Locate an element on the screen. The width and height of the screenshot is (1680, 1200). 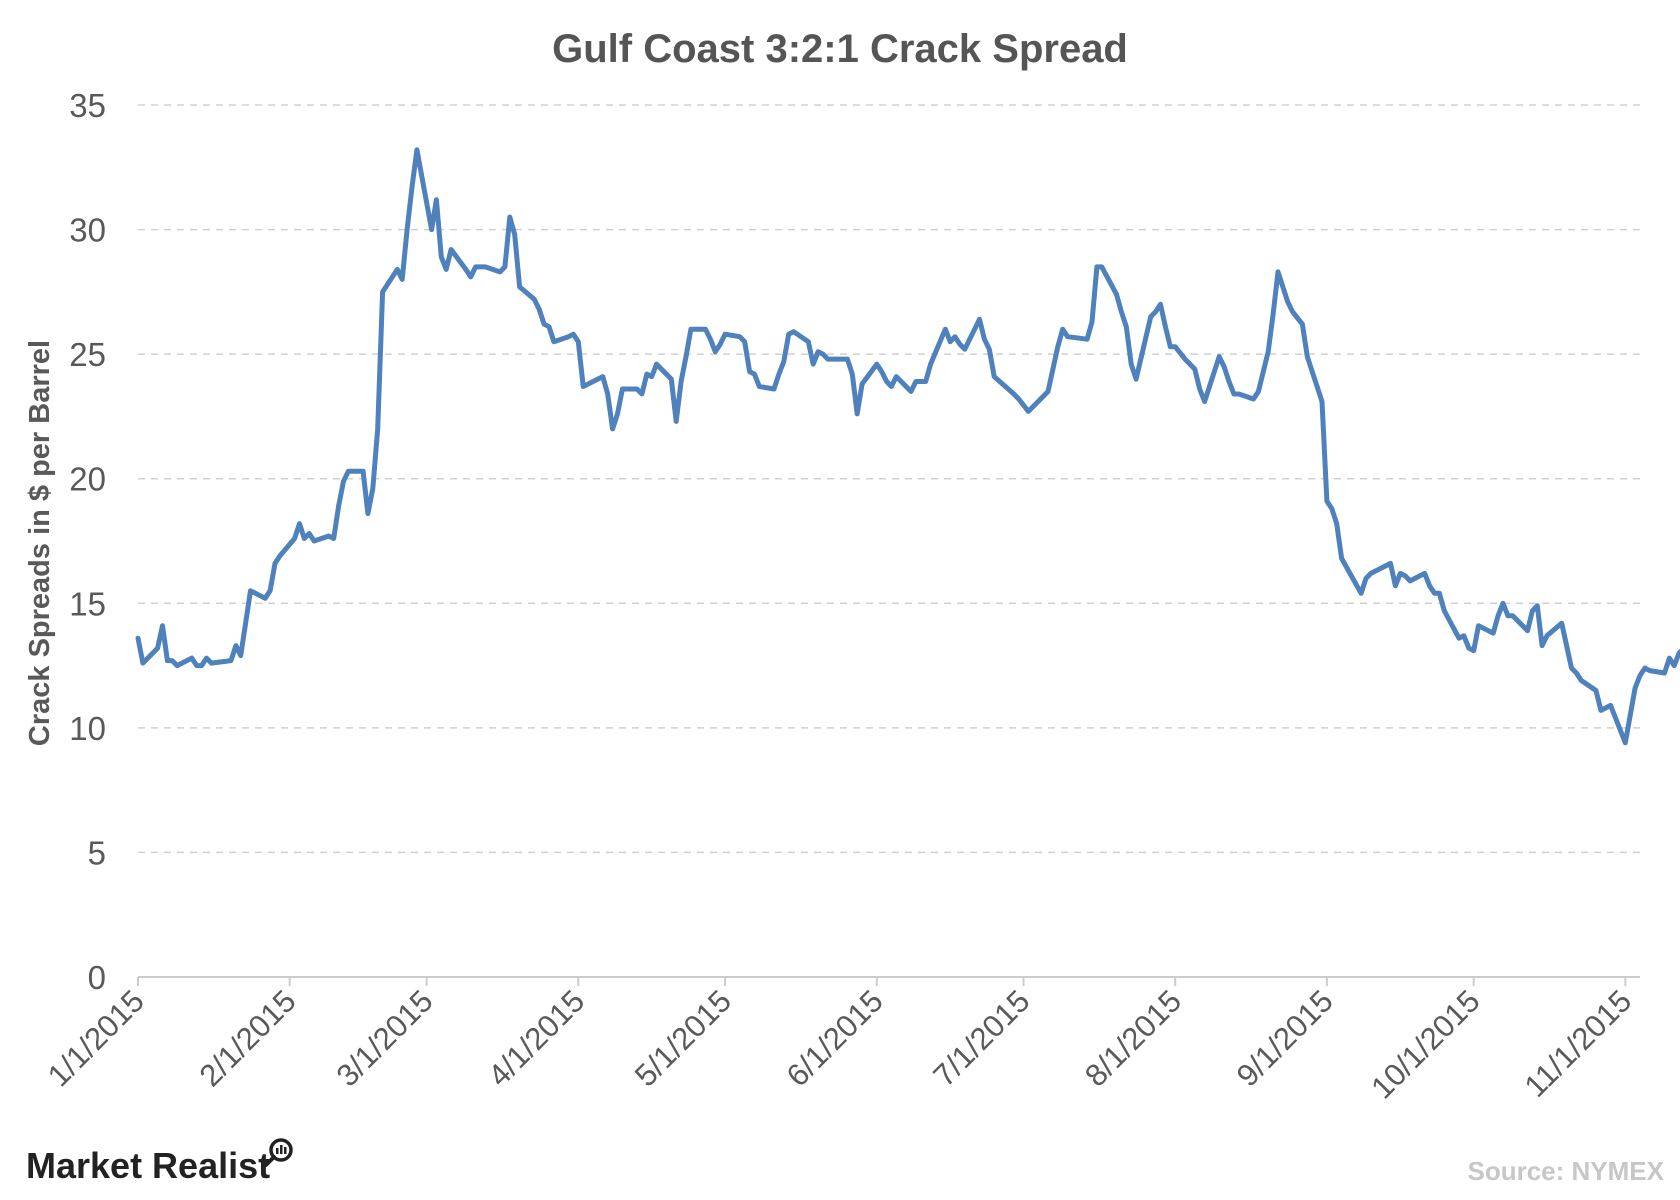
chart-title: Gulf Coast 3:2:1 Crack Spread is located at coordinates (840, 49).